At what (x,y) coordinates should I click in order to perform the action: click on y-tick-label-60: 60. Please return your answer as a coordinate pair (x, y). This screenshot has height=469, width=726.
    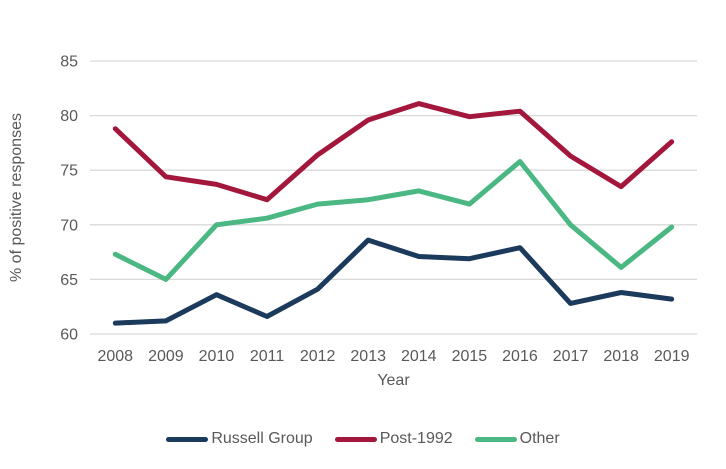
    Looking at the image, I should click on (69, 335).